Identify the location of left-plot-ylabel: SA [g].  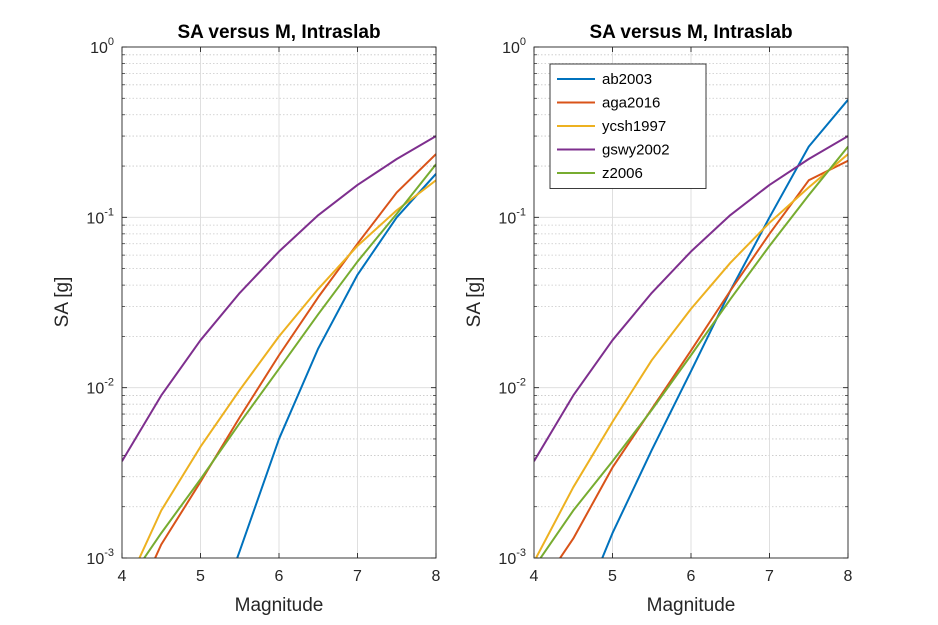
(62, 302).